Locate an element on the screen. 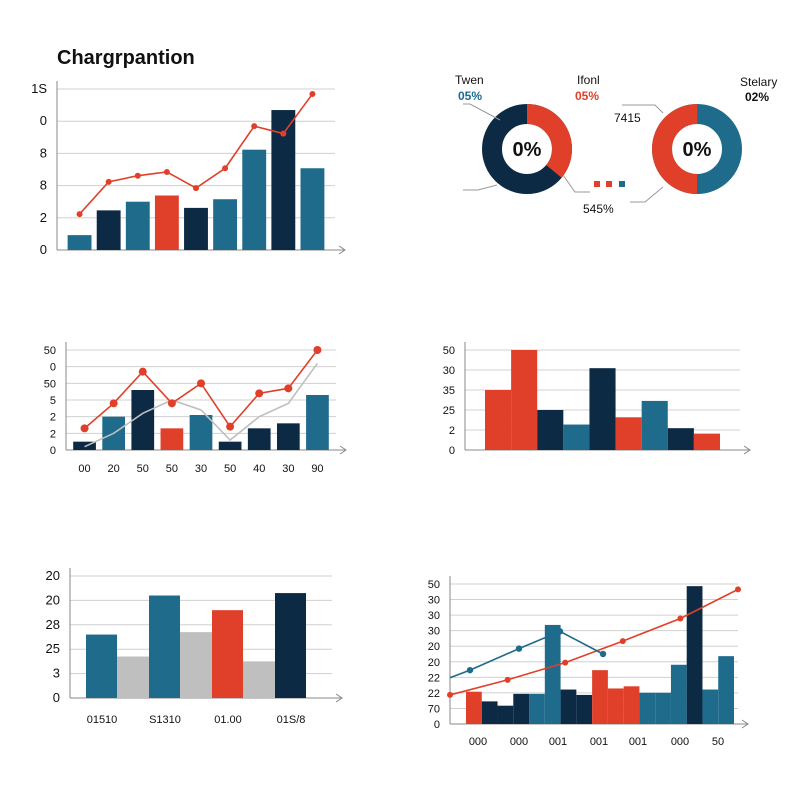  chart5-x-axis-arrow is located at coordinates (339, 698).